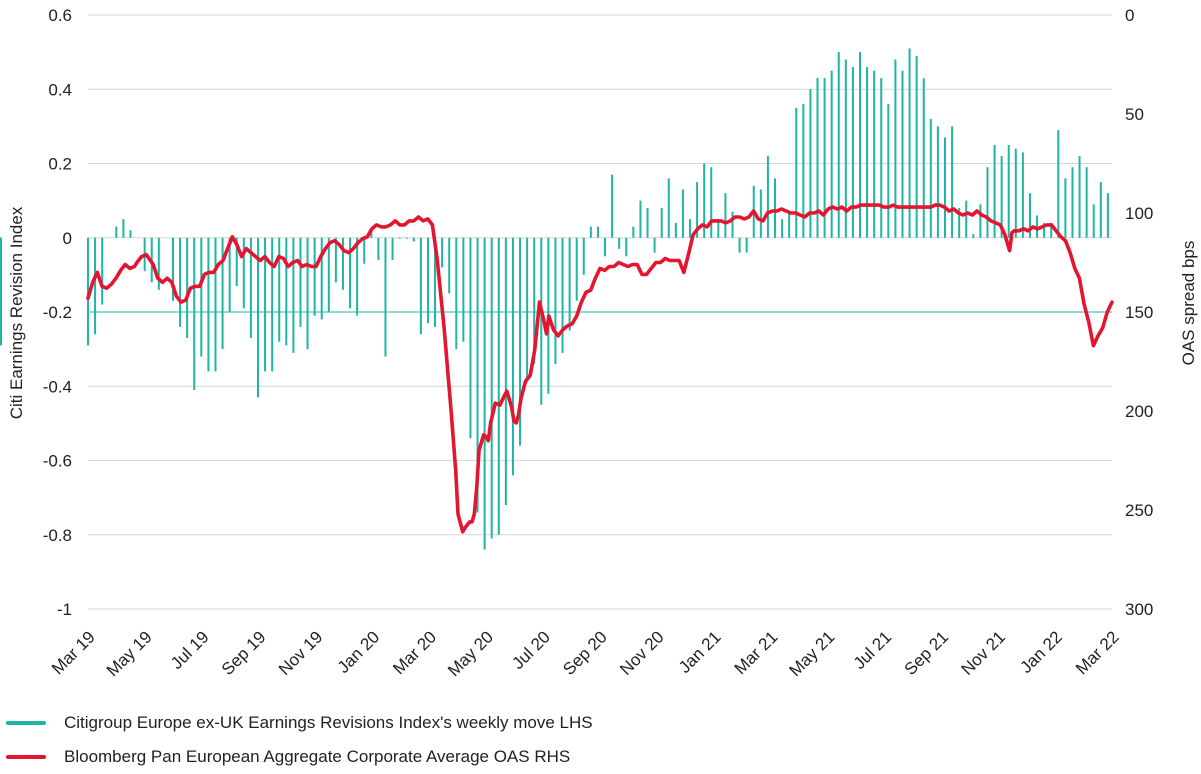 This screenshot has height=774, width=1201. I want to click on x-tick-label: May 20, so click(470, 653).